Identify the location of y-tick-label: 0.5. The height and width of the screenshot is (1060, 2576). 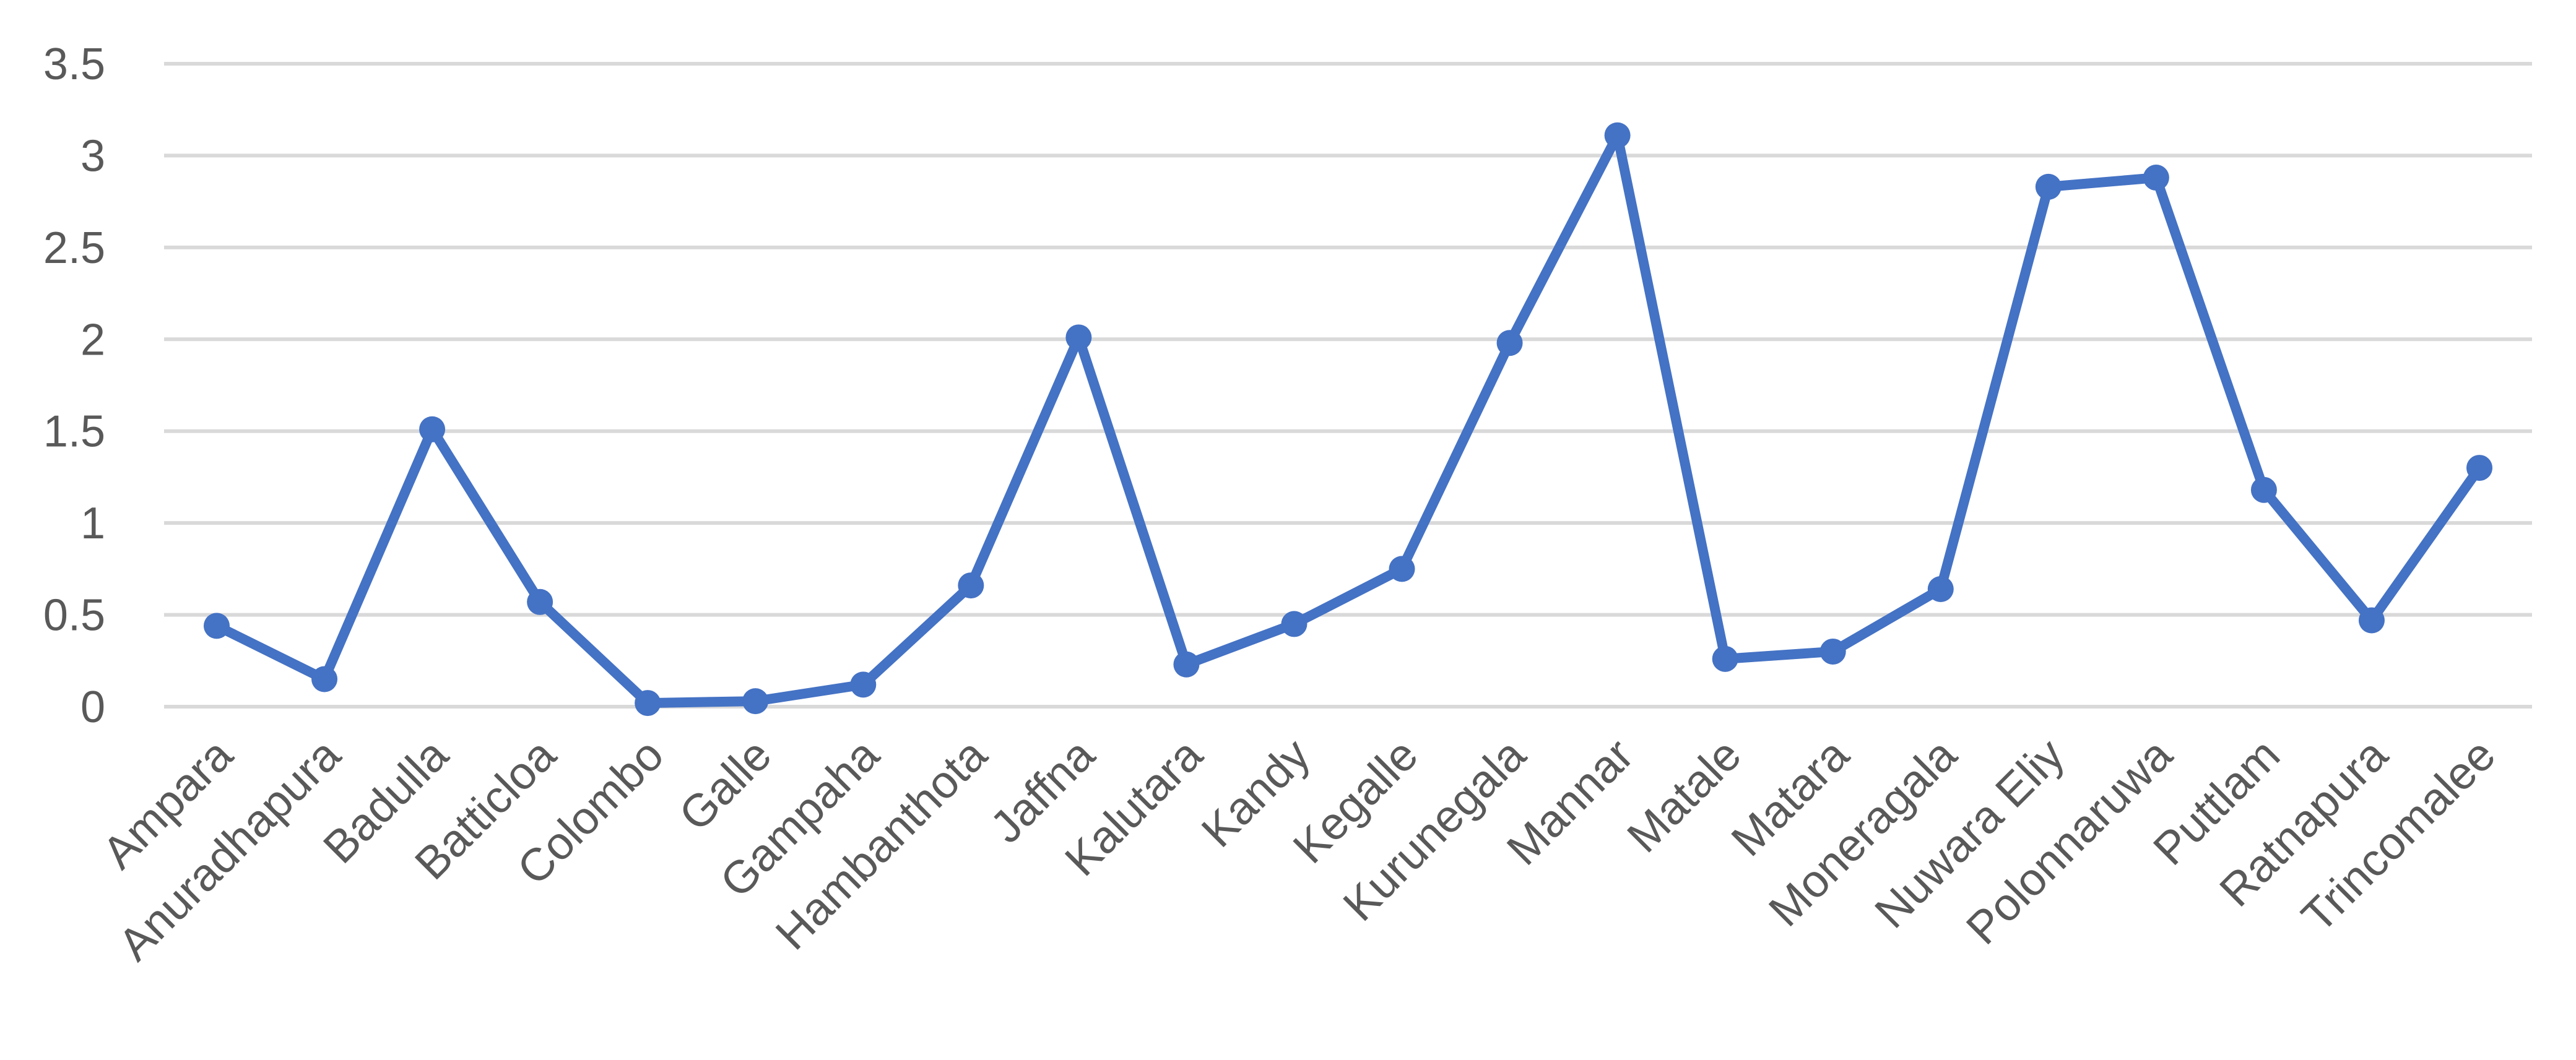
(74, 615).